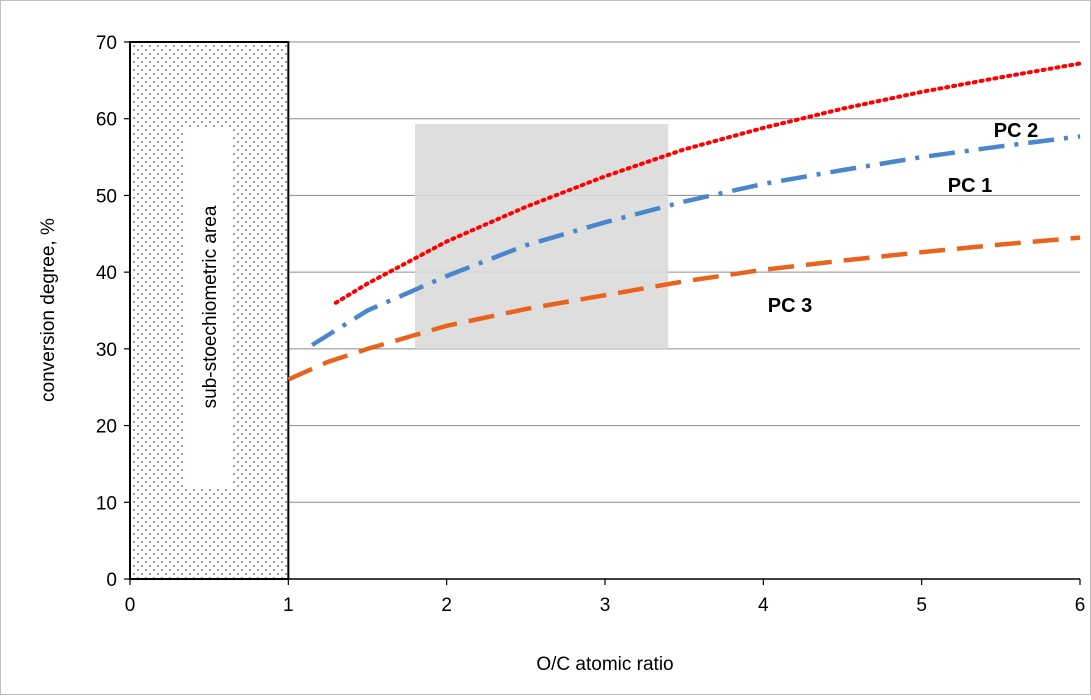 The height and width of the screenshot is (700, 1091). What do you see at coordinates (130, 605) in the screenshot?
I see `x-tick-label-0: 0` at bounding box center [130, 605].